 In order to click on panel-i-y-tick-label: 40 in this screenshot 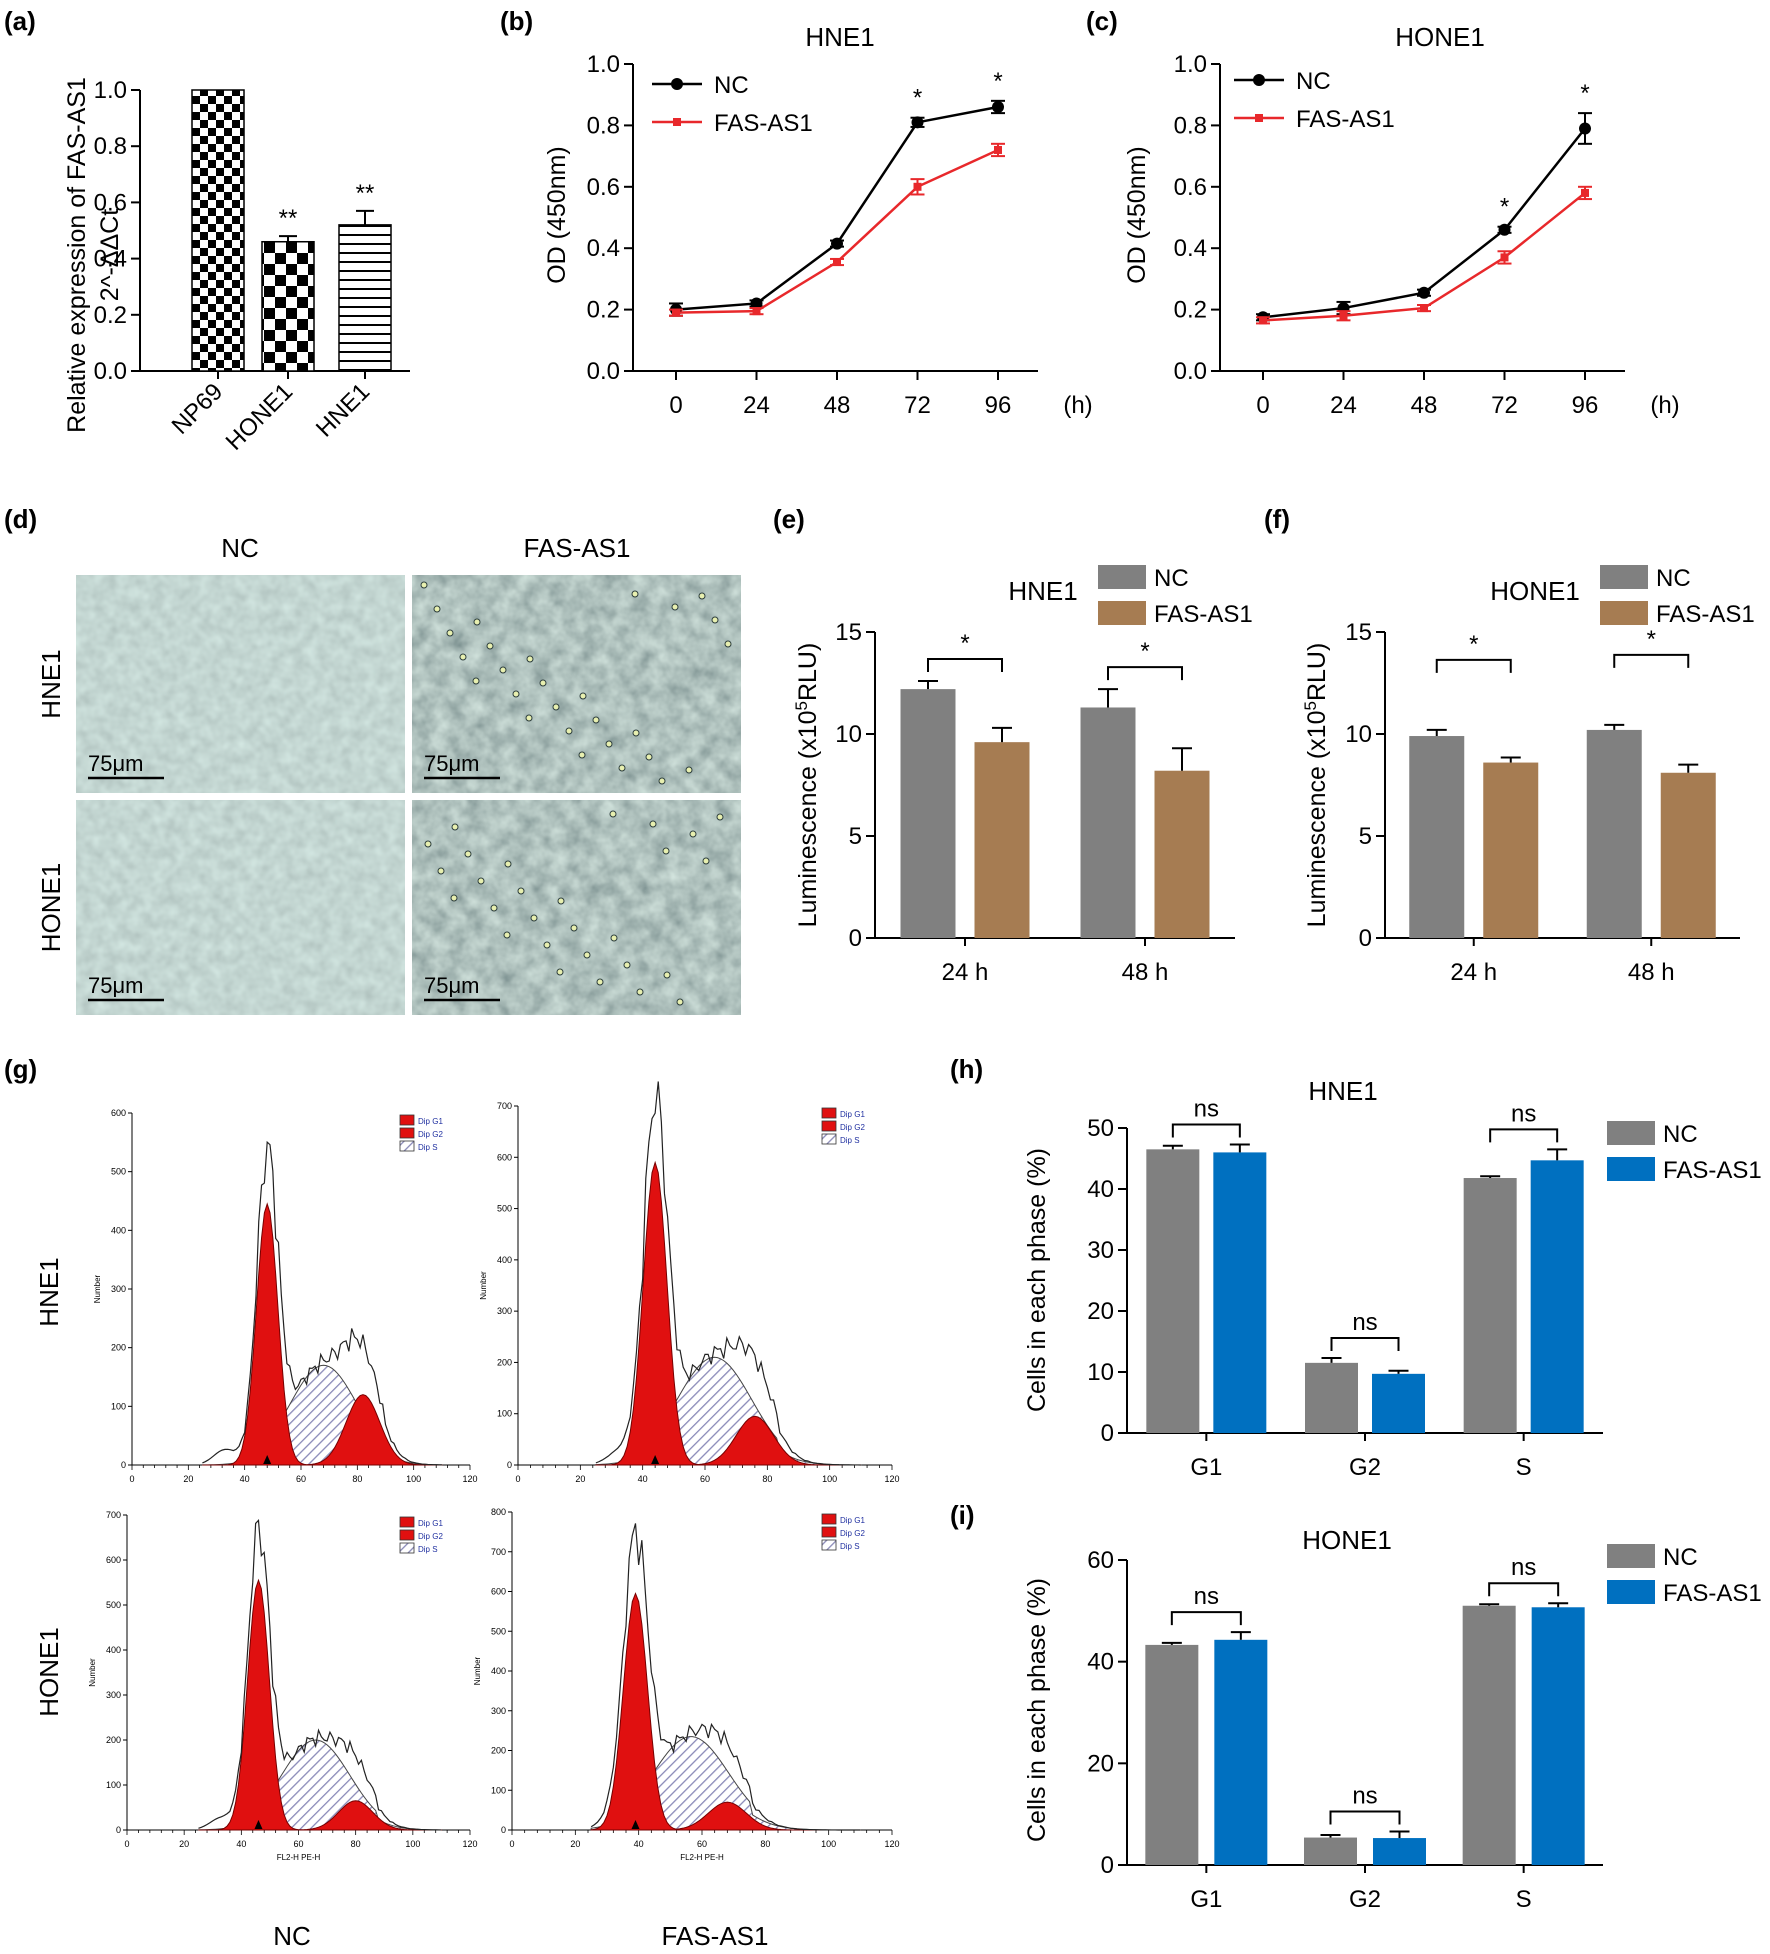, I will do `click(1100, 1662)`.